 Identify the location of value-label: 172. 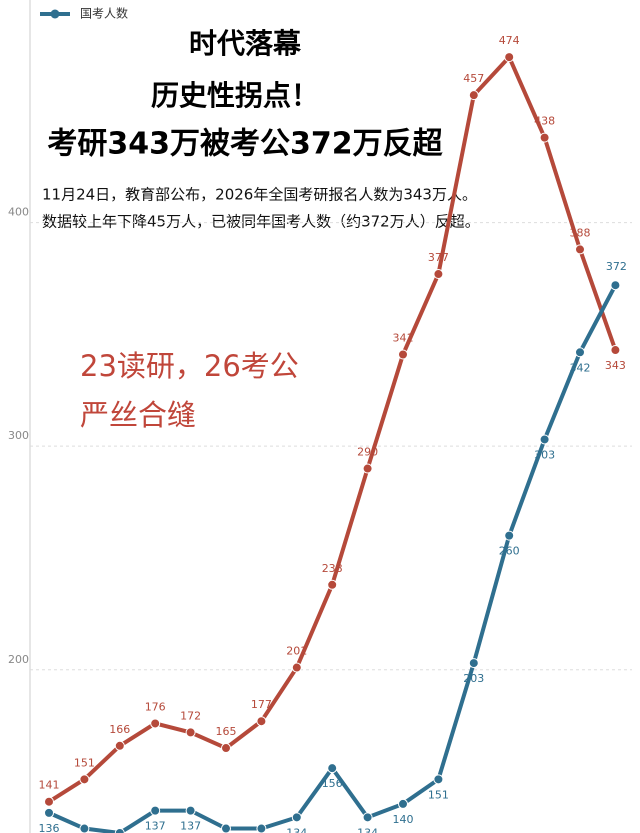
(190, 715).